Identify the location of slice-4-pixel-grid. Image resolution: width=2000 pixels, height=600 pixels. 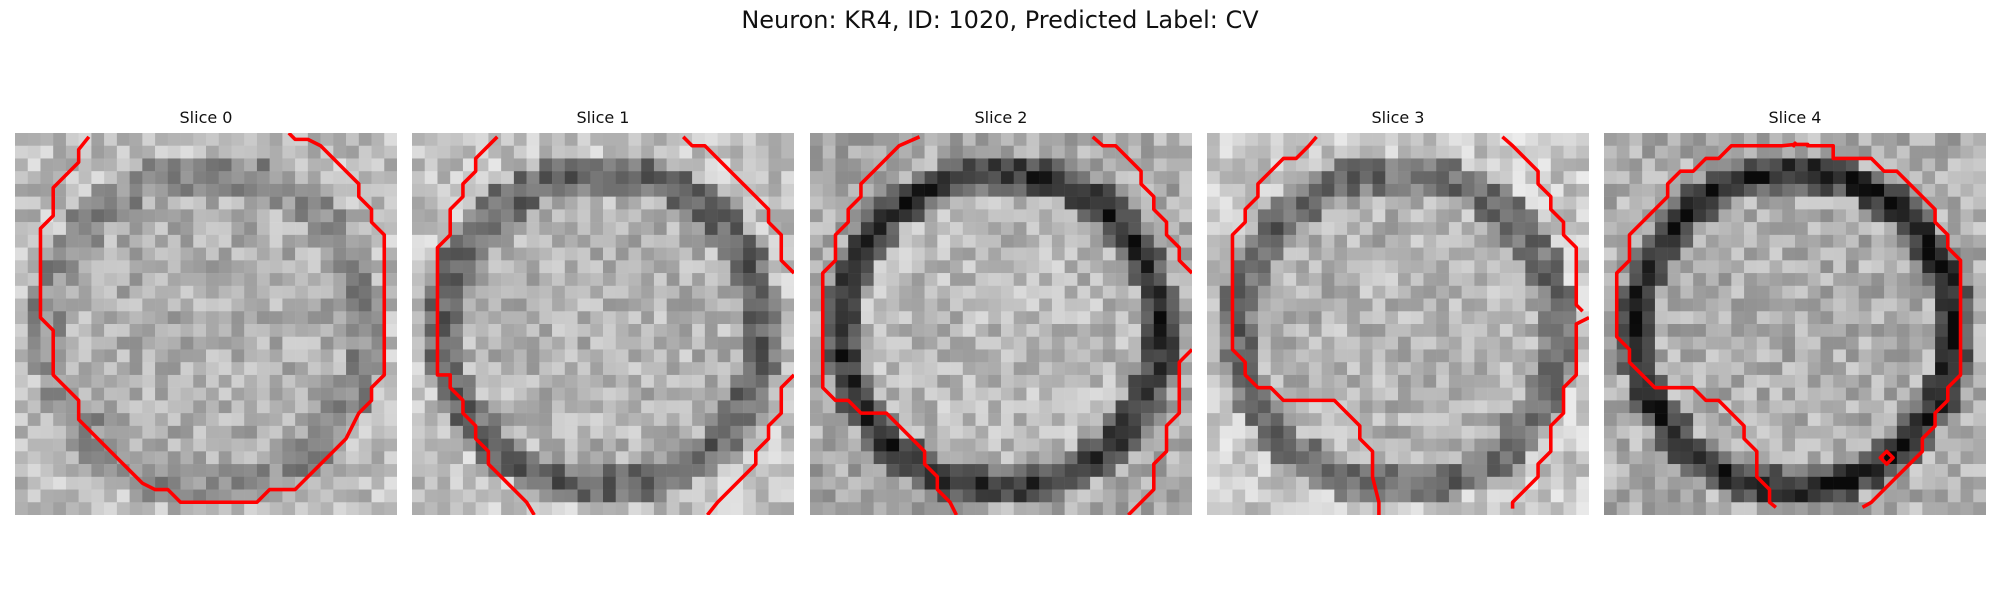
(1795, 324).